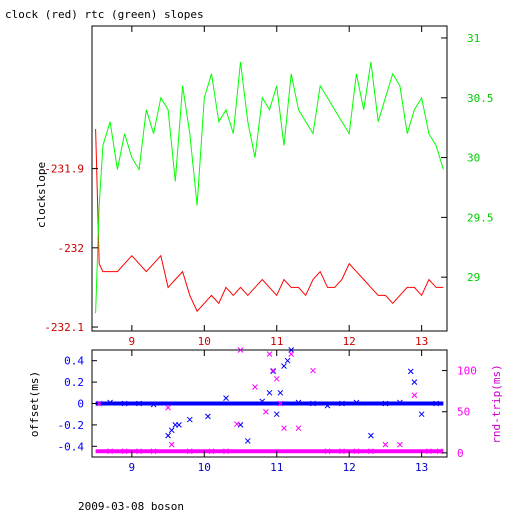 This screenshot has height=512, width=512. What do you see at coordinates (204, 341) in the screenshot?
I see `top-x-tick-label: 10` at bounding box center [204, 341].